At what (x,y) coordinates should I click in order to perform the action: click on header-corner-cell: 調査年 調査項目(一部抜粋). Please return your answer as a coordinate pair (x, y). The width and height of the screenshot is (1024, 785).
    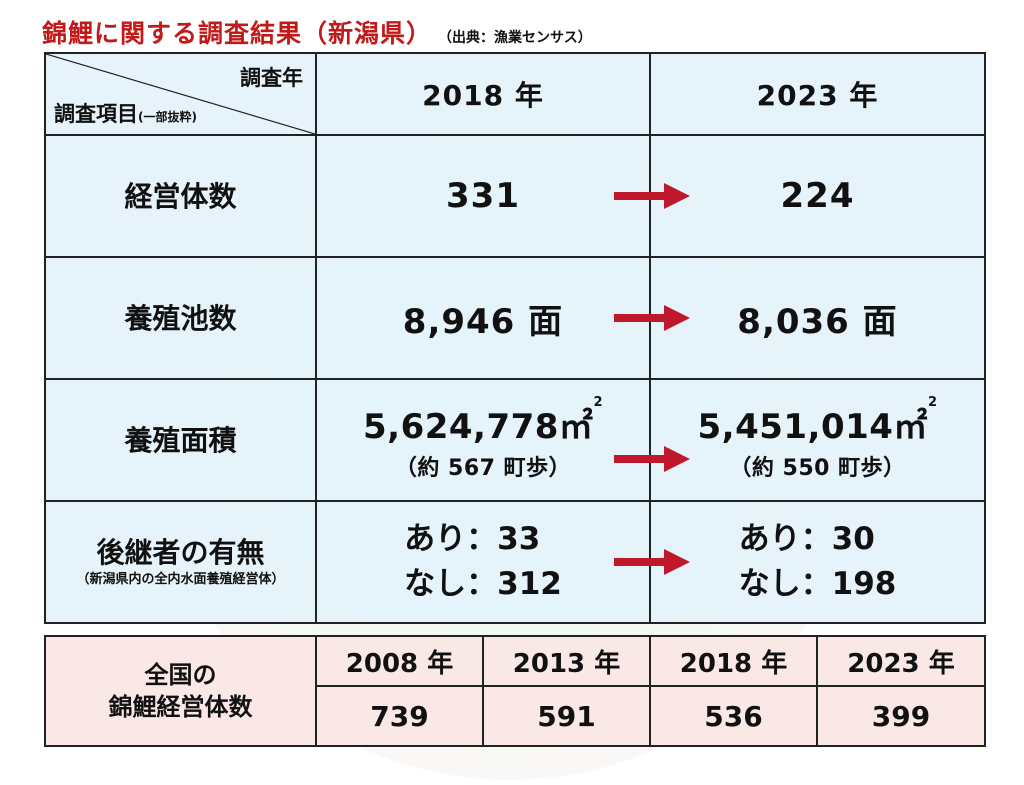
    Looking at the image, I should click on (180, 94).